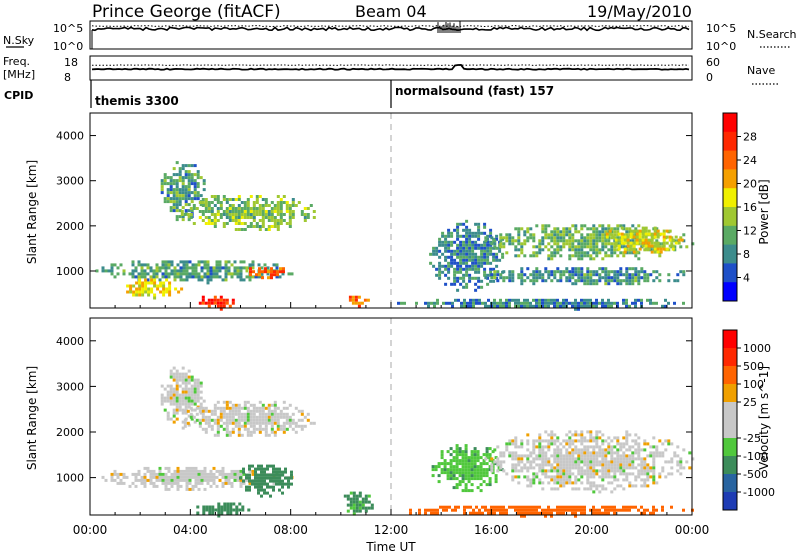 This screenshot has width=800, height=554. I want to click on nave-label: Nave, so click(761, 70).